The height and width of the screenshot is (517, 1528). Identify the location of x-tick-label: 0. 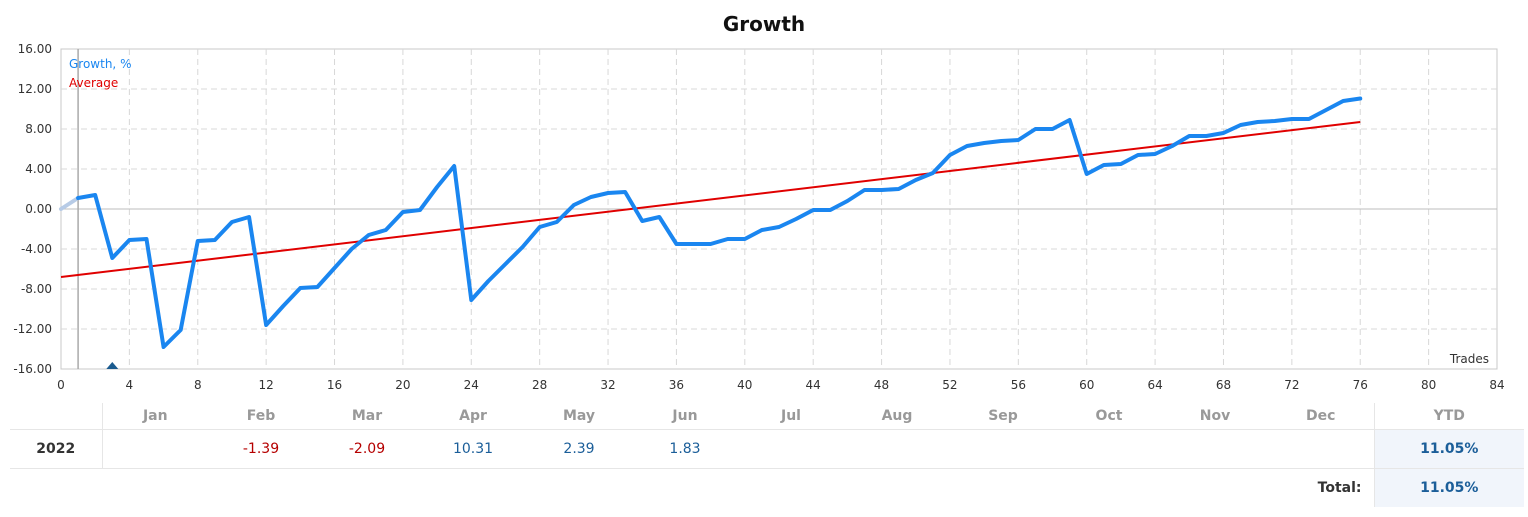
(61, 385).